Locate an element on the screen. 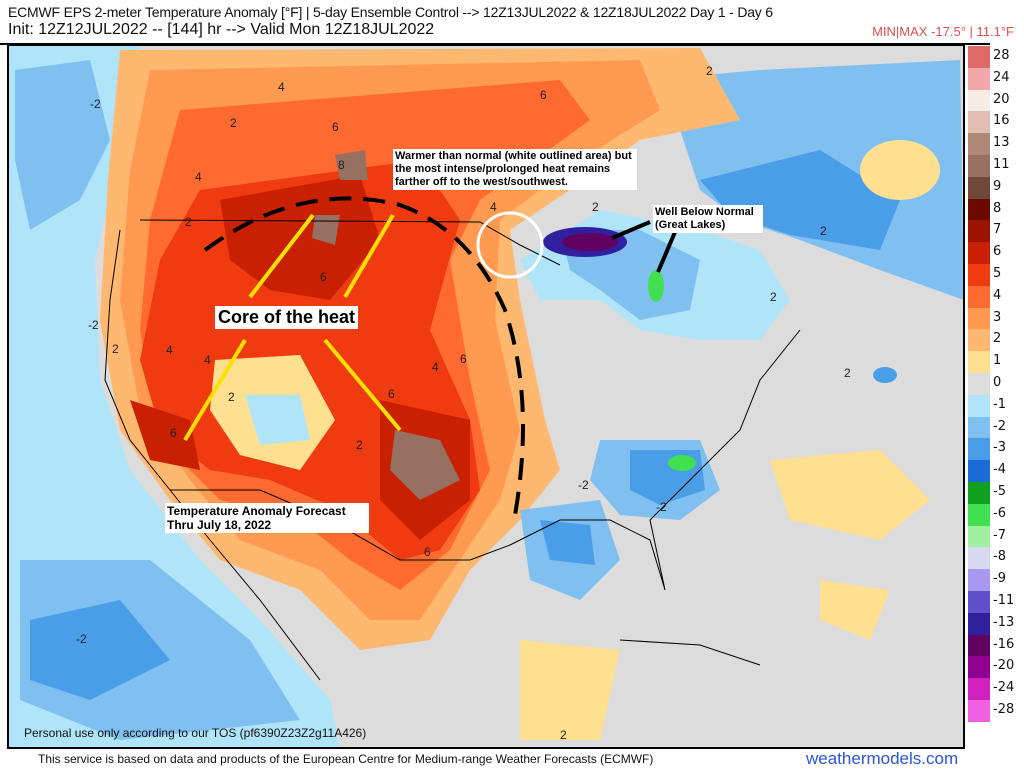  color-scale-bar is located at coordinates (979, 384).